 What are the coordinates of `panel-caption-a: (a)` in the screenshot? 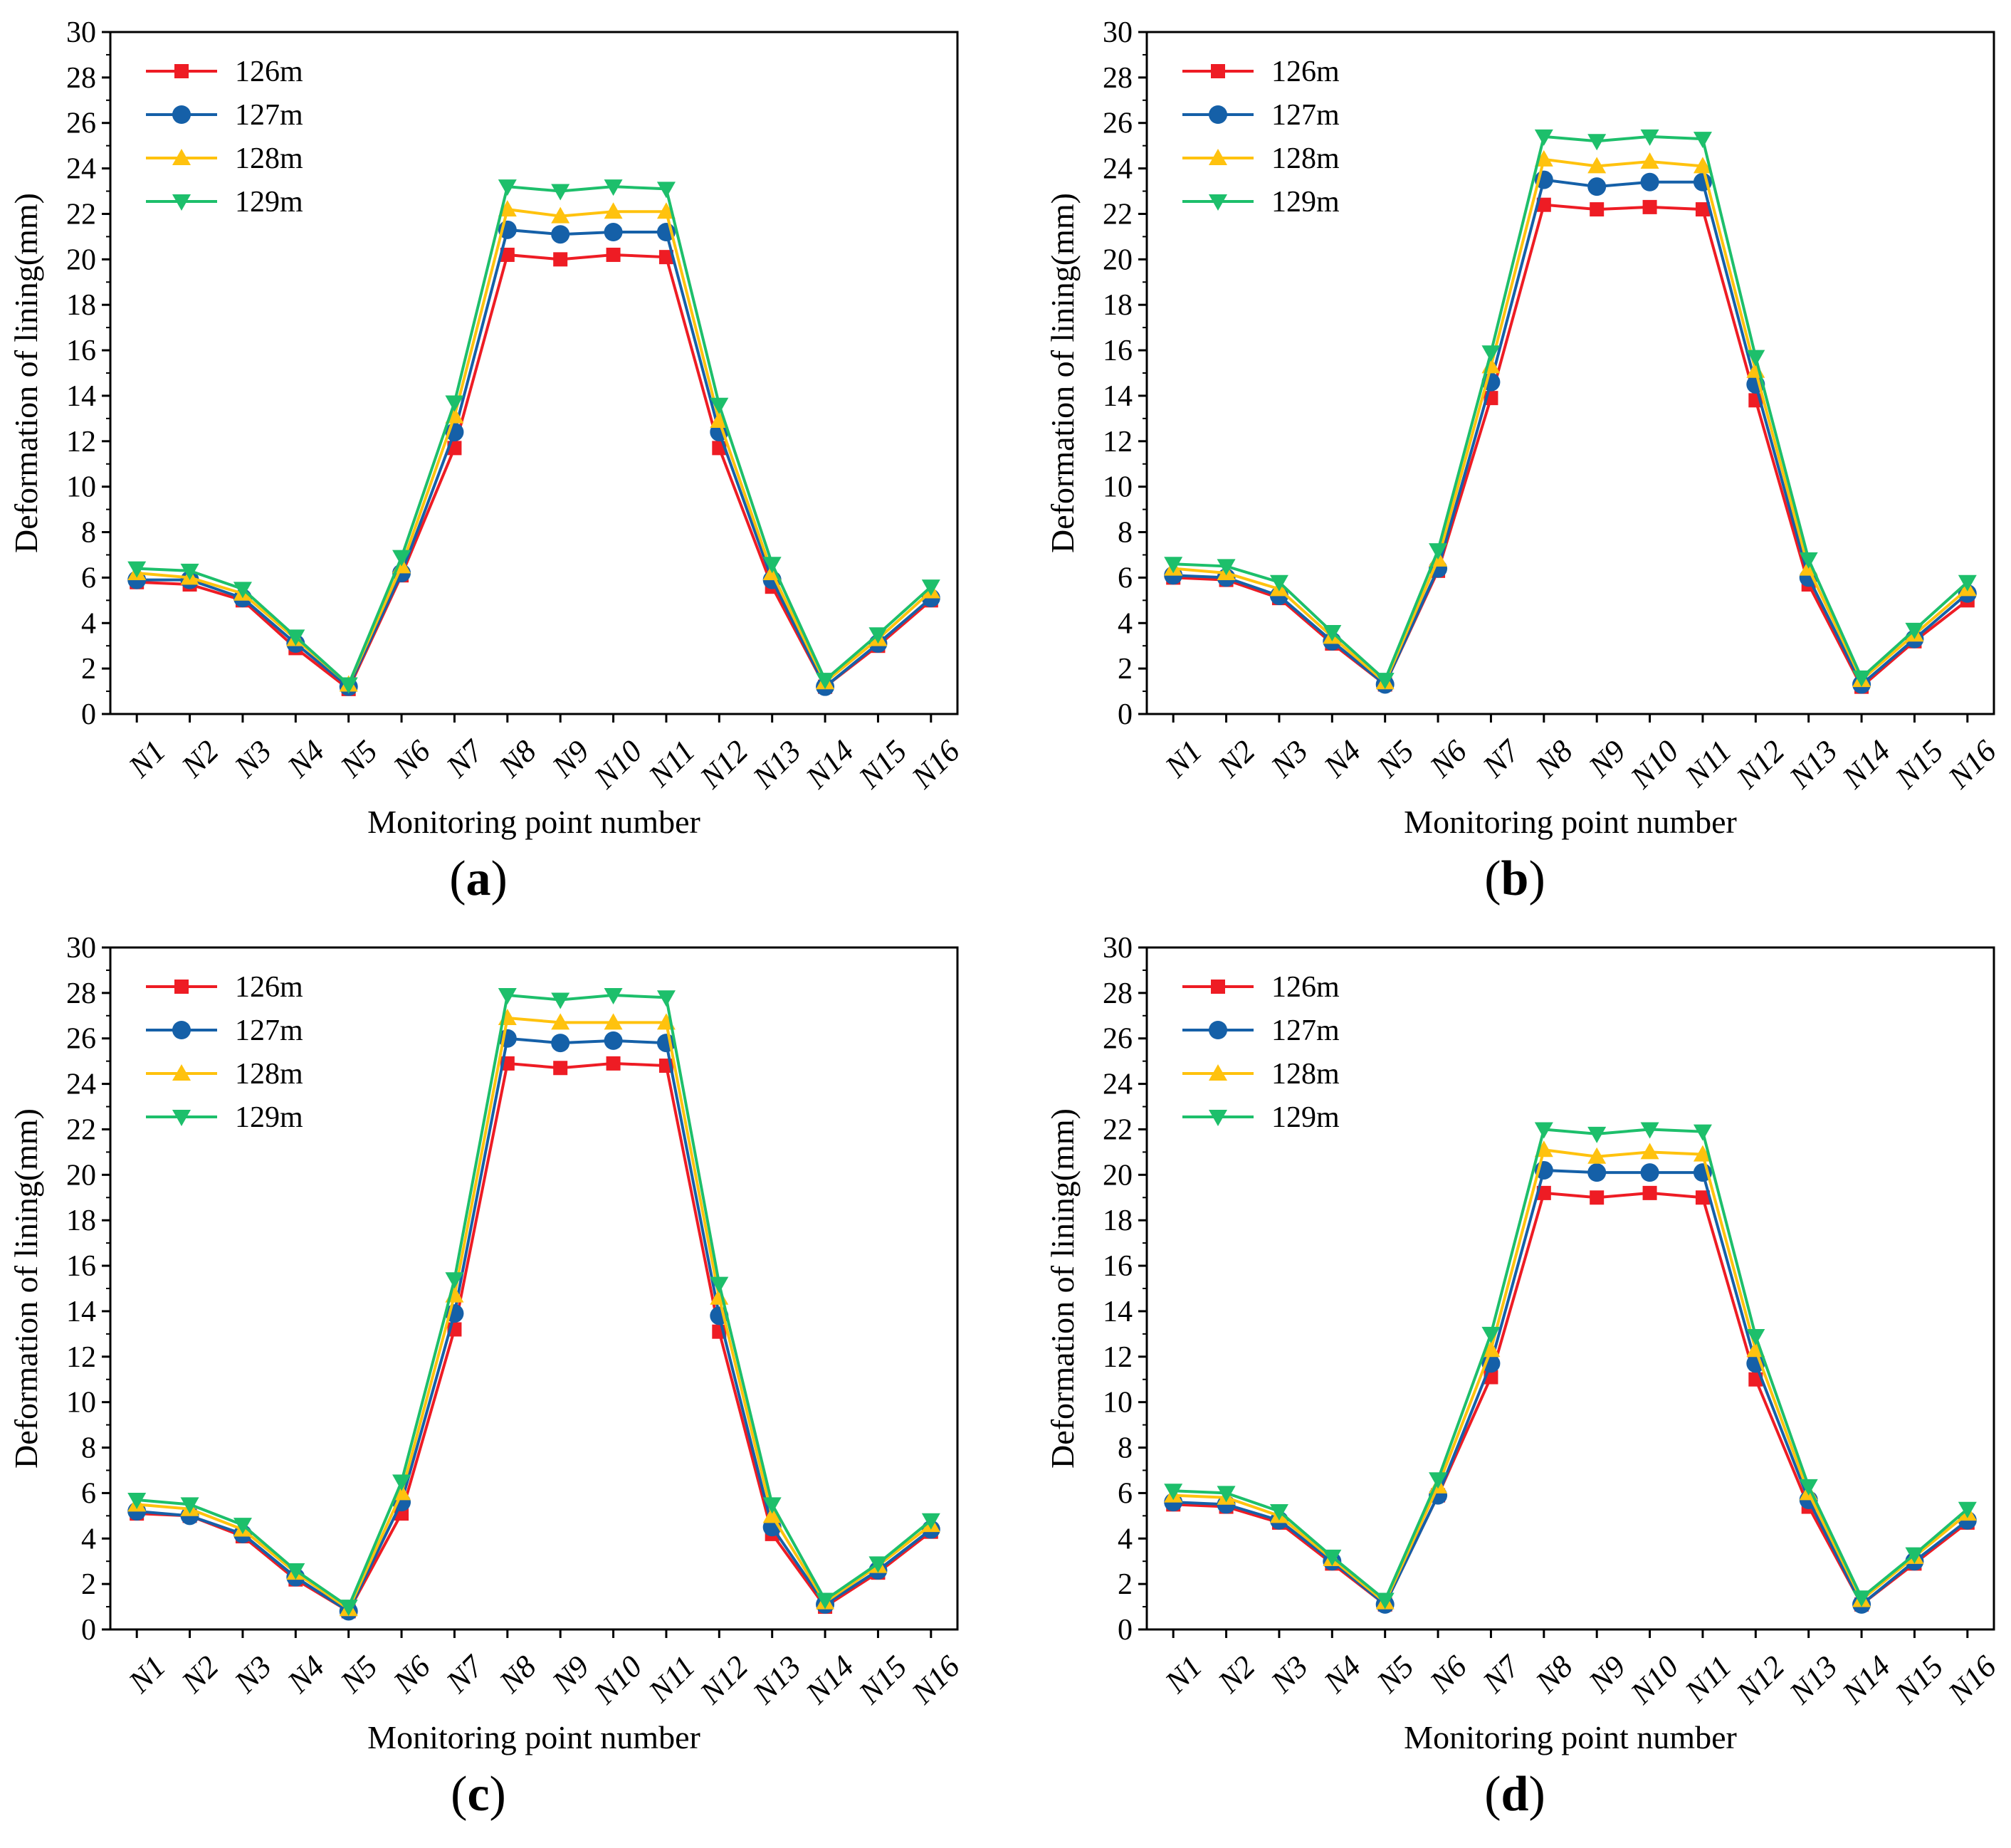 It's located at (478, 878).